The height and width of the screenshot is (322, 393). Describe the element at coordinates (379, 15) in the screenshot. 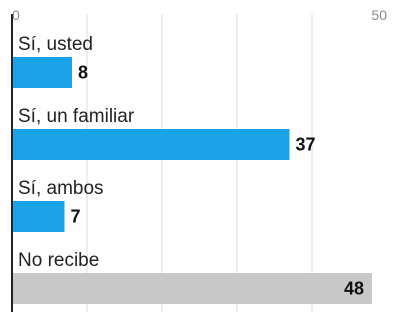

I see `tick-label: 50` at that location.